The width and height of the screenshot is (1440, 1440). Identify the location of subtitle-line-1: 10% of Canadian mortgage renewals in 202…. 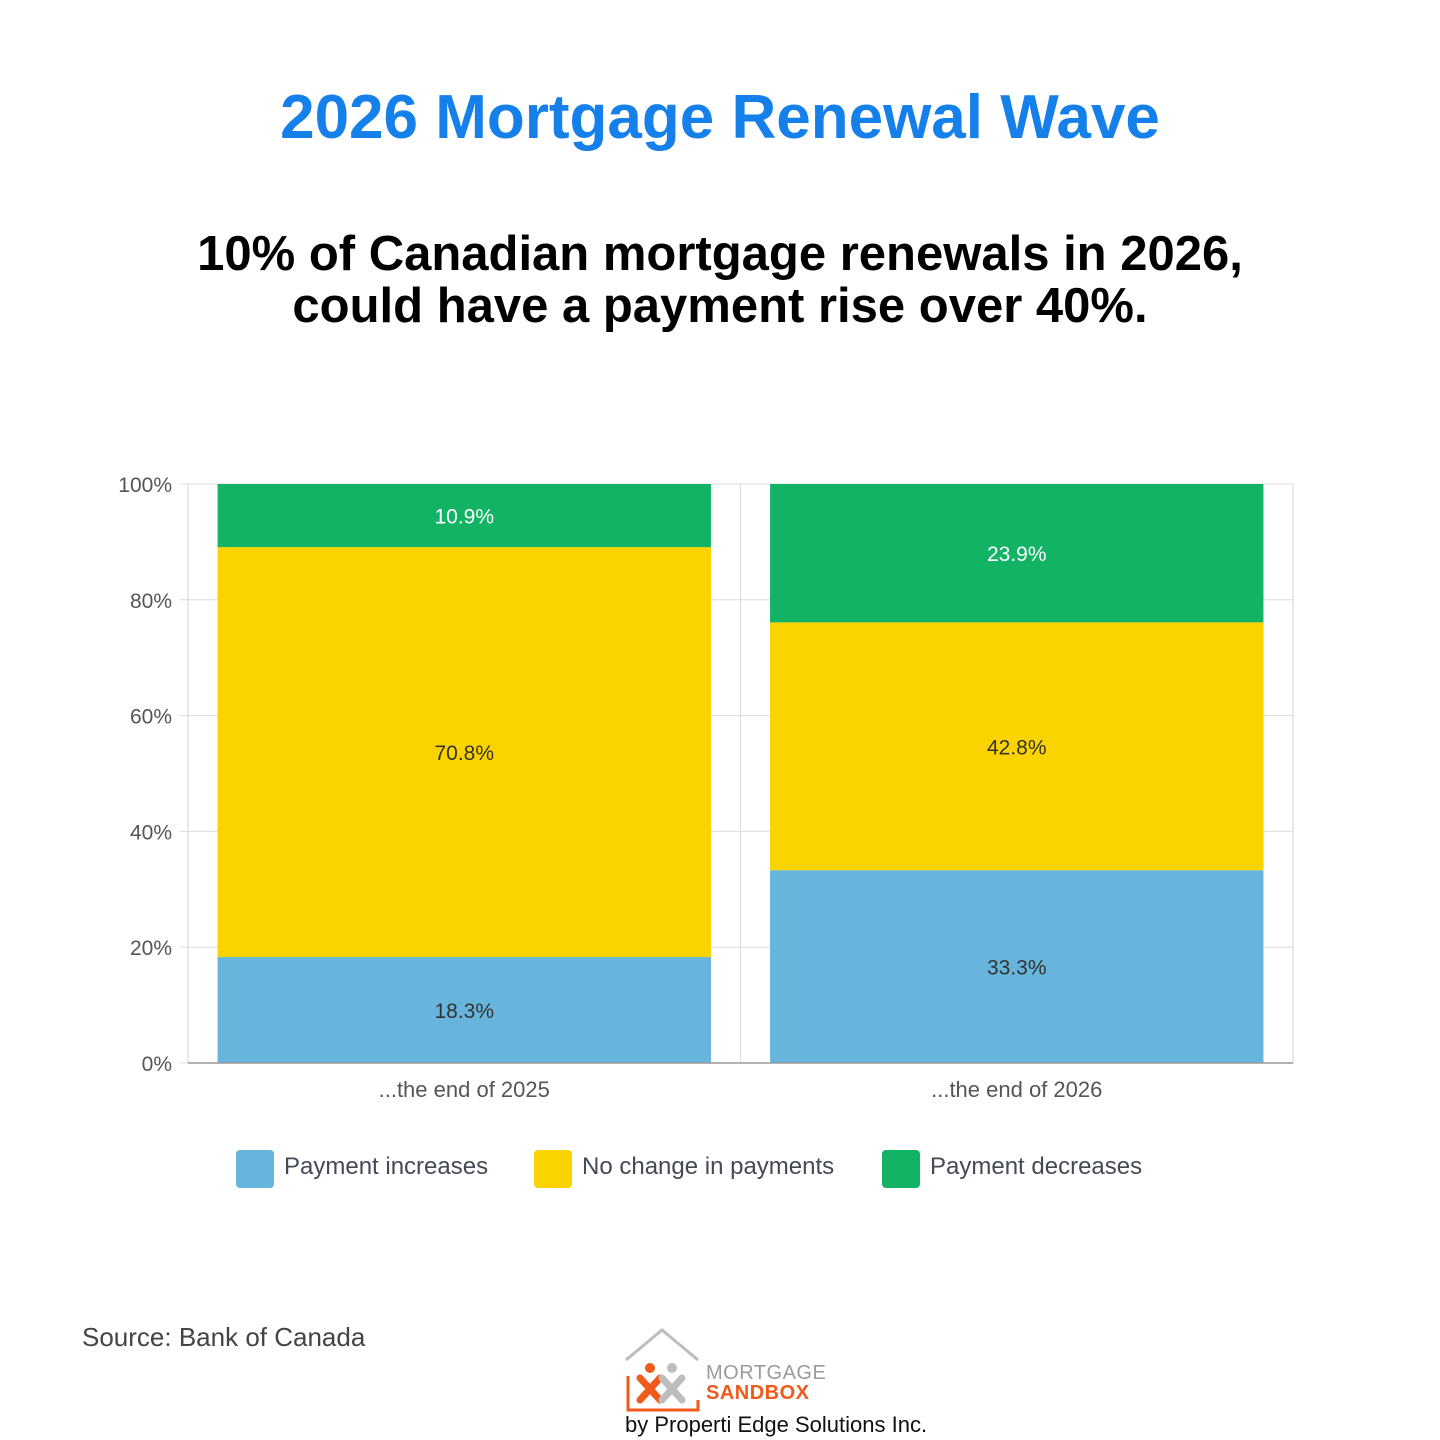
(720, 254).